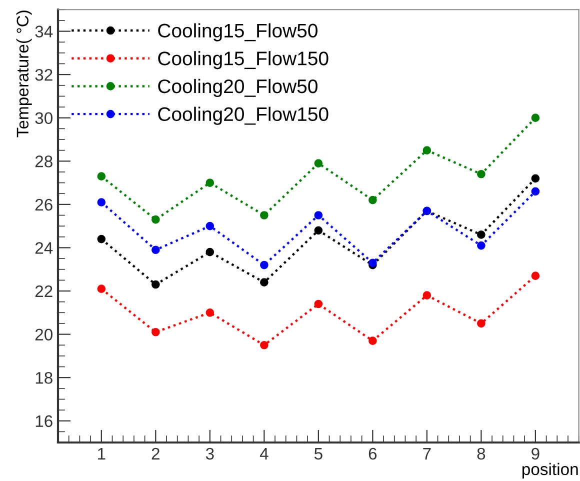 This screenshot has width=580, height=481. Describe the element at coordinates (238, 32) in the screenshot. I see `legend-label: Cooling15_Flow50` at that location.